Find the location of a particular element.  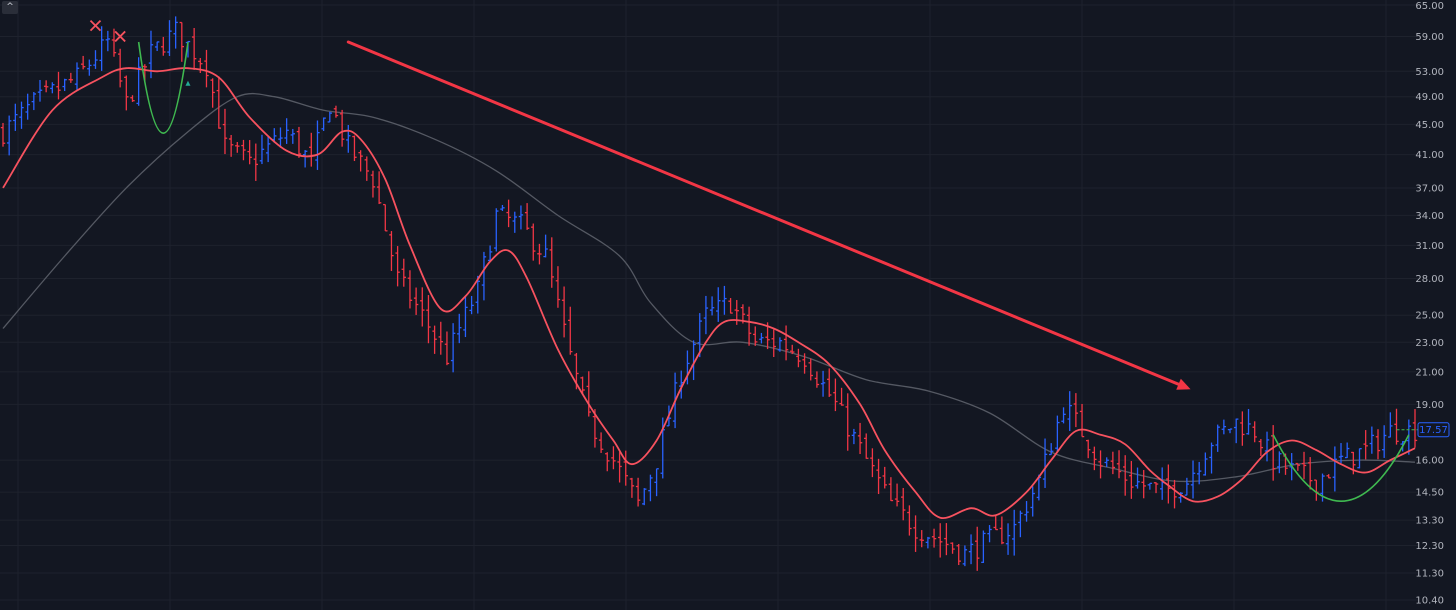

y-tick-label: 37.00 is located at coordinates (1429, 188).